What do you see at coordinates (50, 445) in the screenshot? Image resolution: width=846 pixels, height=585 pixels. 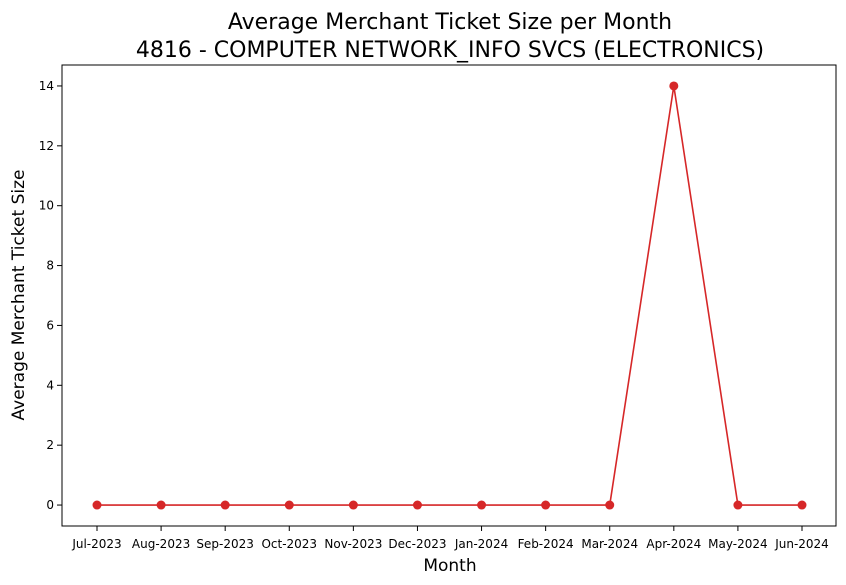 I see `y-tick-label: 2` at bounding box center [50, 445].